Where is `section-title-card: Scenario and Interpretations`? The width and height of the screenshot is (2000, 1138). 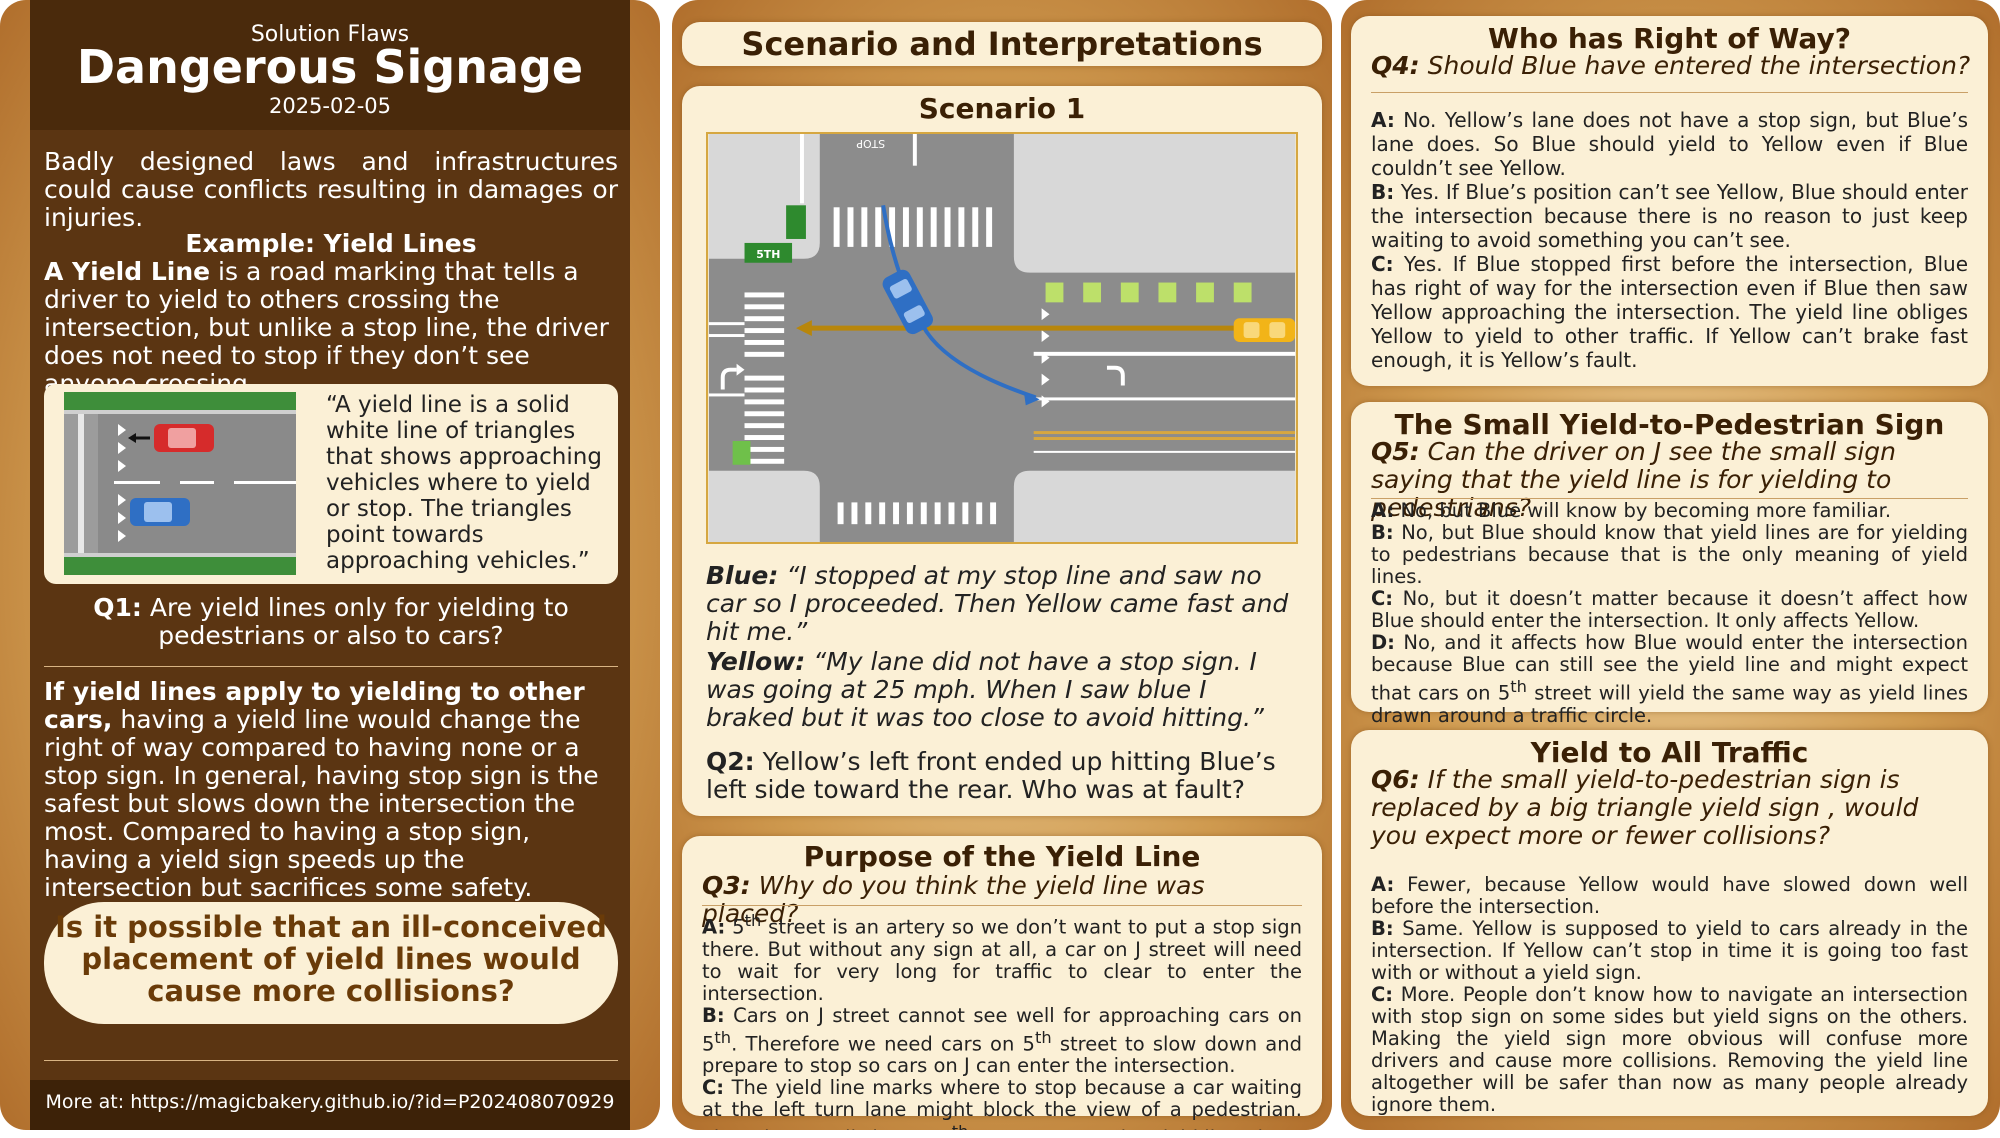 section-title-card: Scenario and Interpretations is located at coordinates (1002, 44).